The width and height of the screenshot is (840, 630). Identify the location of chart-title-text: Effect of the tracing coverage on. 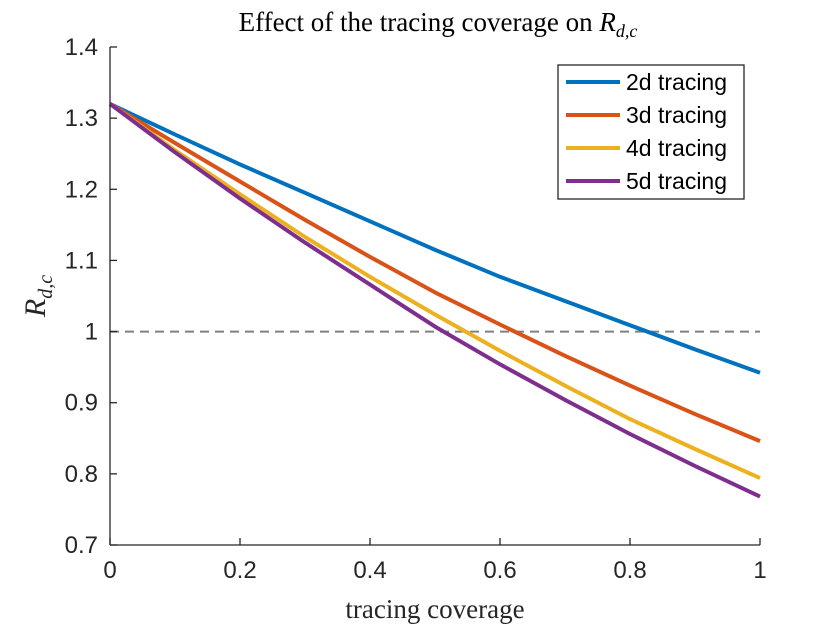
(419, 22).